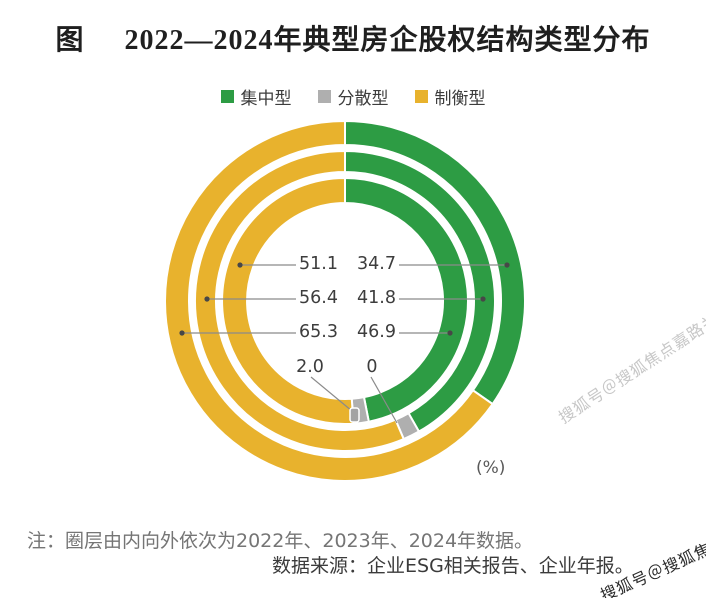 The height and width of the screenshot is (598, 706). What do you see at coordinates (491, 468) in the screenshot?
I see `percent-unit-label: (%)` at bounding box center [491, 468].